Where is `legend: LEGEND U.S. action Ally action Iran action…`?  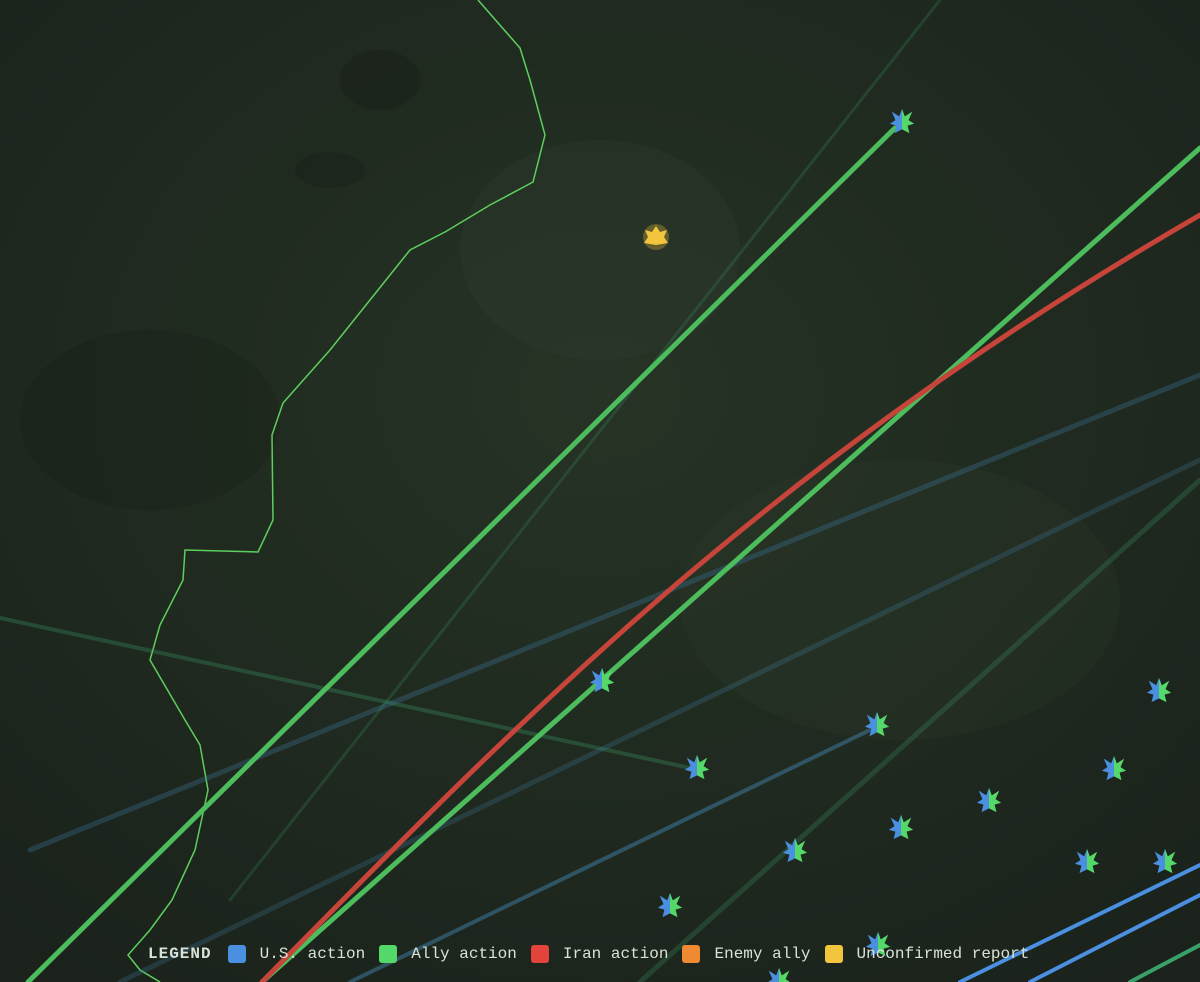
legend: LEGEND U.S. action Ally action Iran action… is located at coordinates (595, 954).